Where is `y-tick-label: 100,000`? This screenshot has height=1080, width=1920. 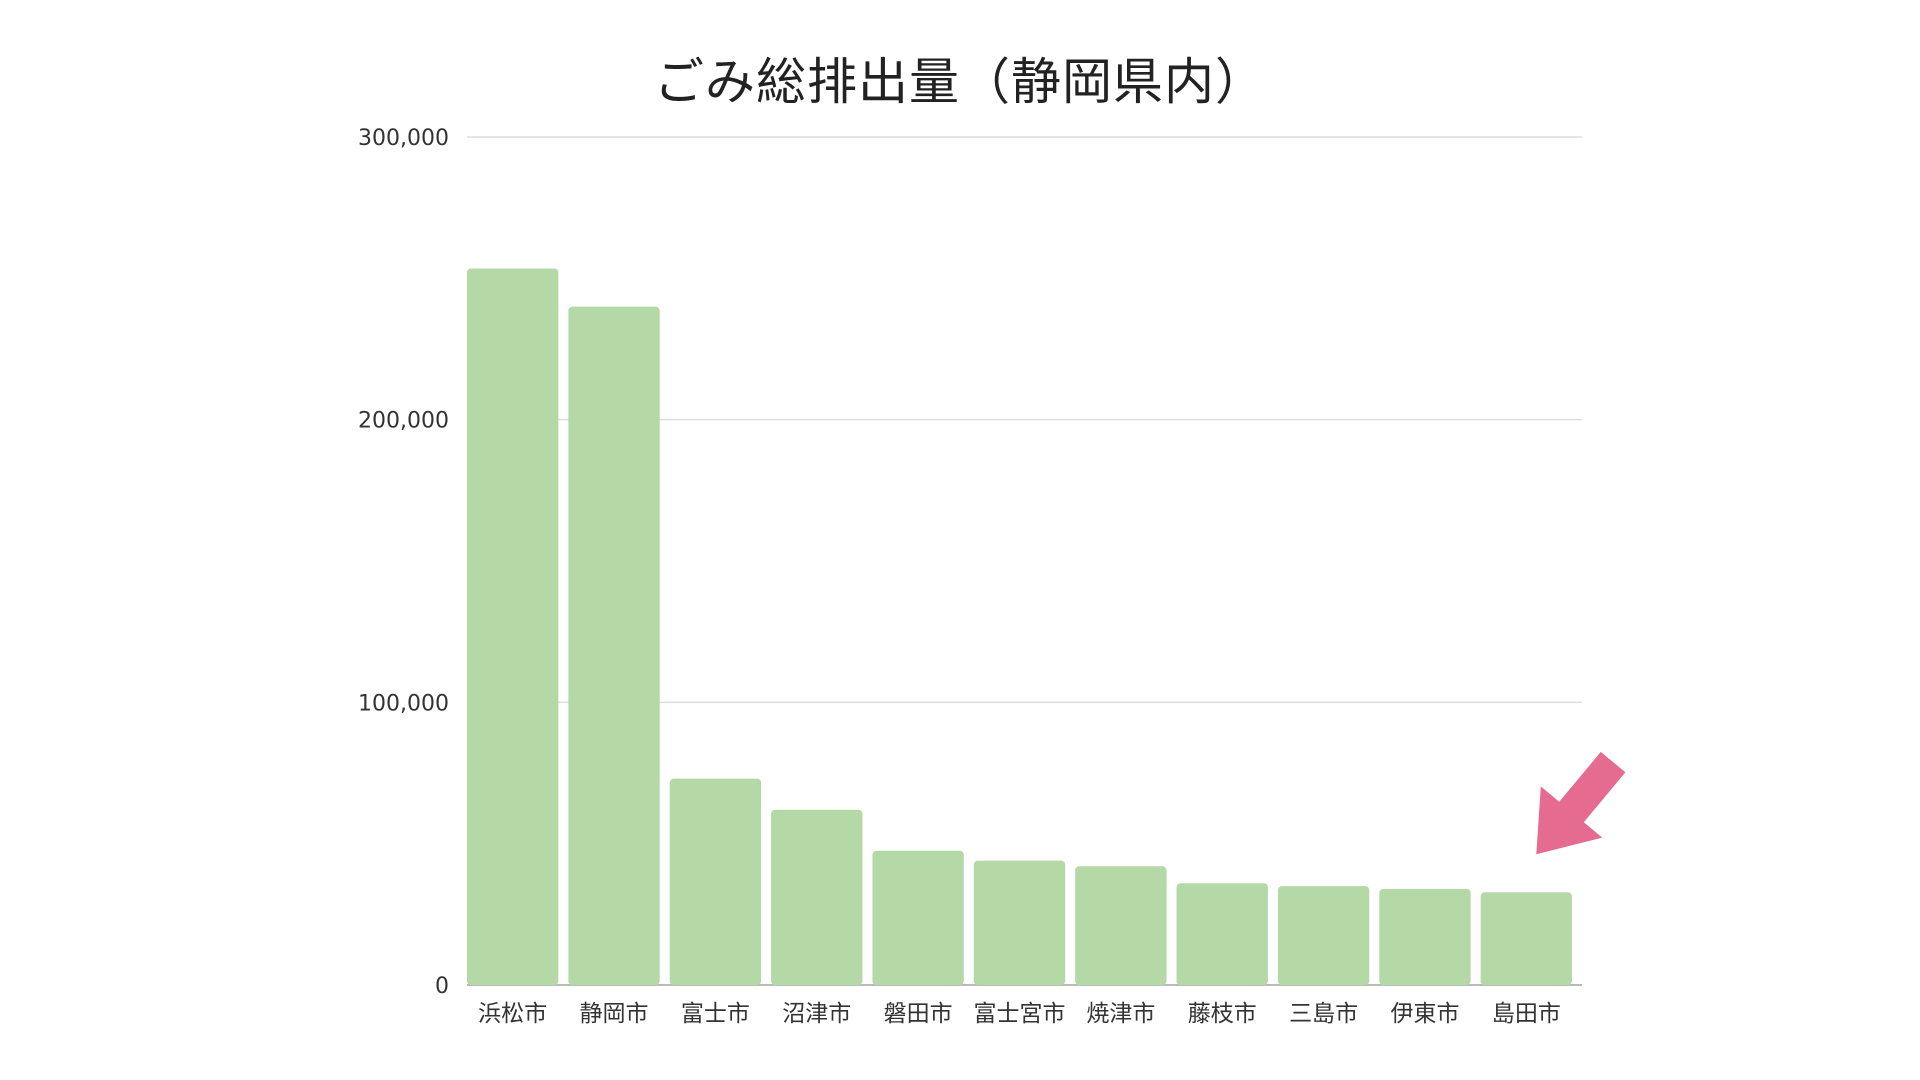 y-tick-label: 100,000 is located at coordinates (403, 703).